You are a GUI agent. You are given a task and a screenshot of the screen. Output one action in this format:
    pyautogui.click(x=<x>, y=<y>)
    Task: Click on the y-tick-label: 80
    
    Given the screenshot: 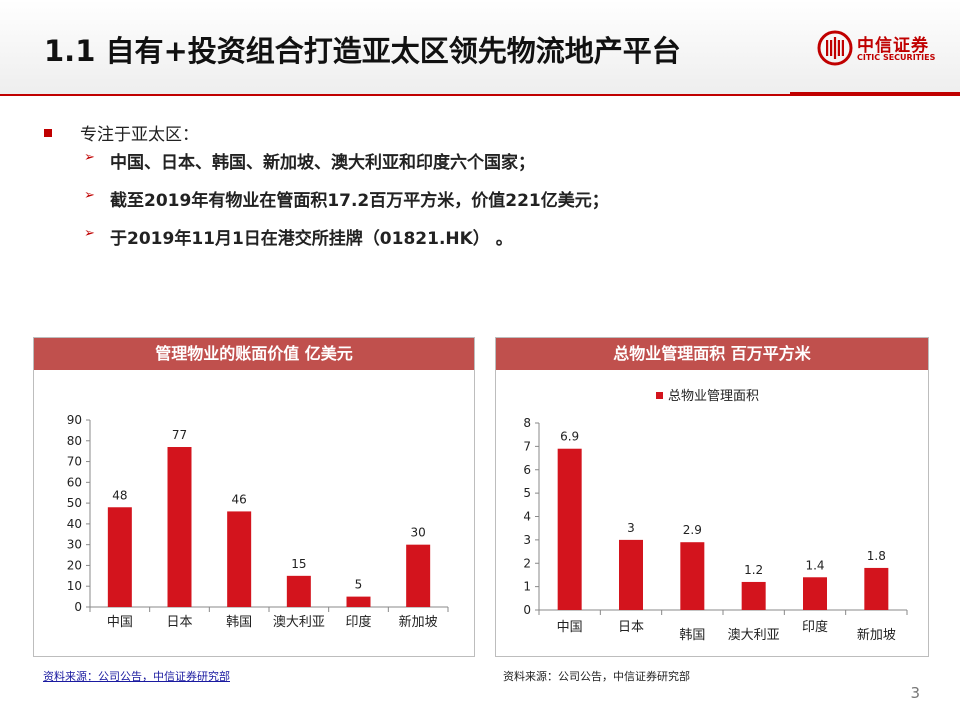 What is the action you would take?
    pyautogui.click(x=74, y=441)
    